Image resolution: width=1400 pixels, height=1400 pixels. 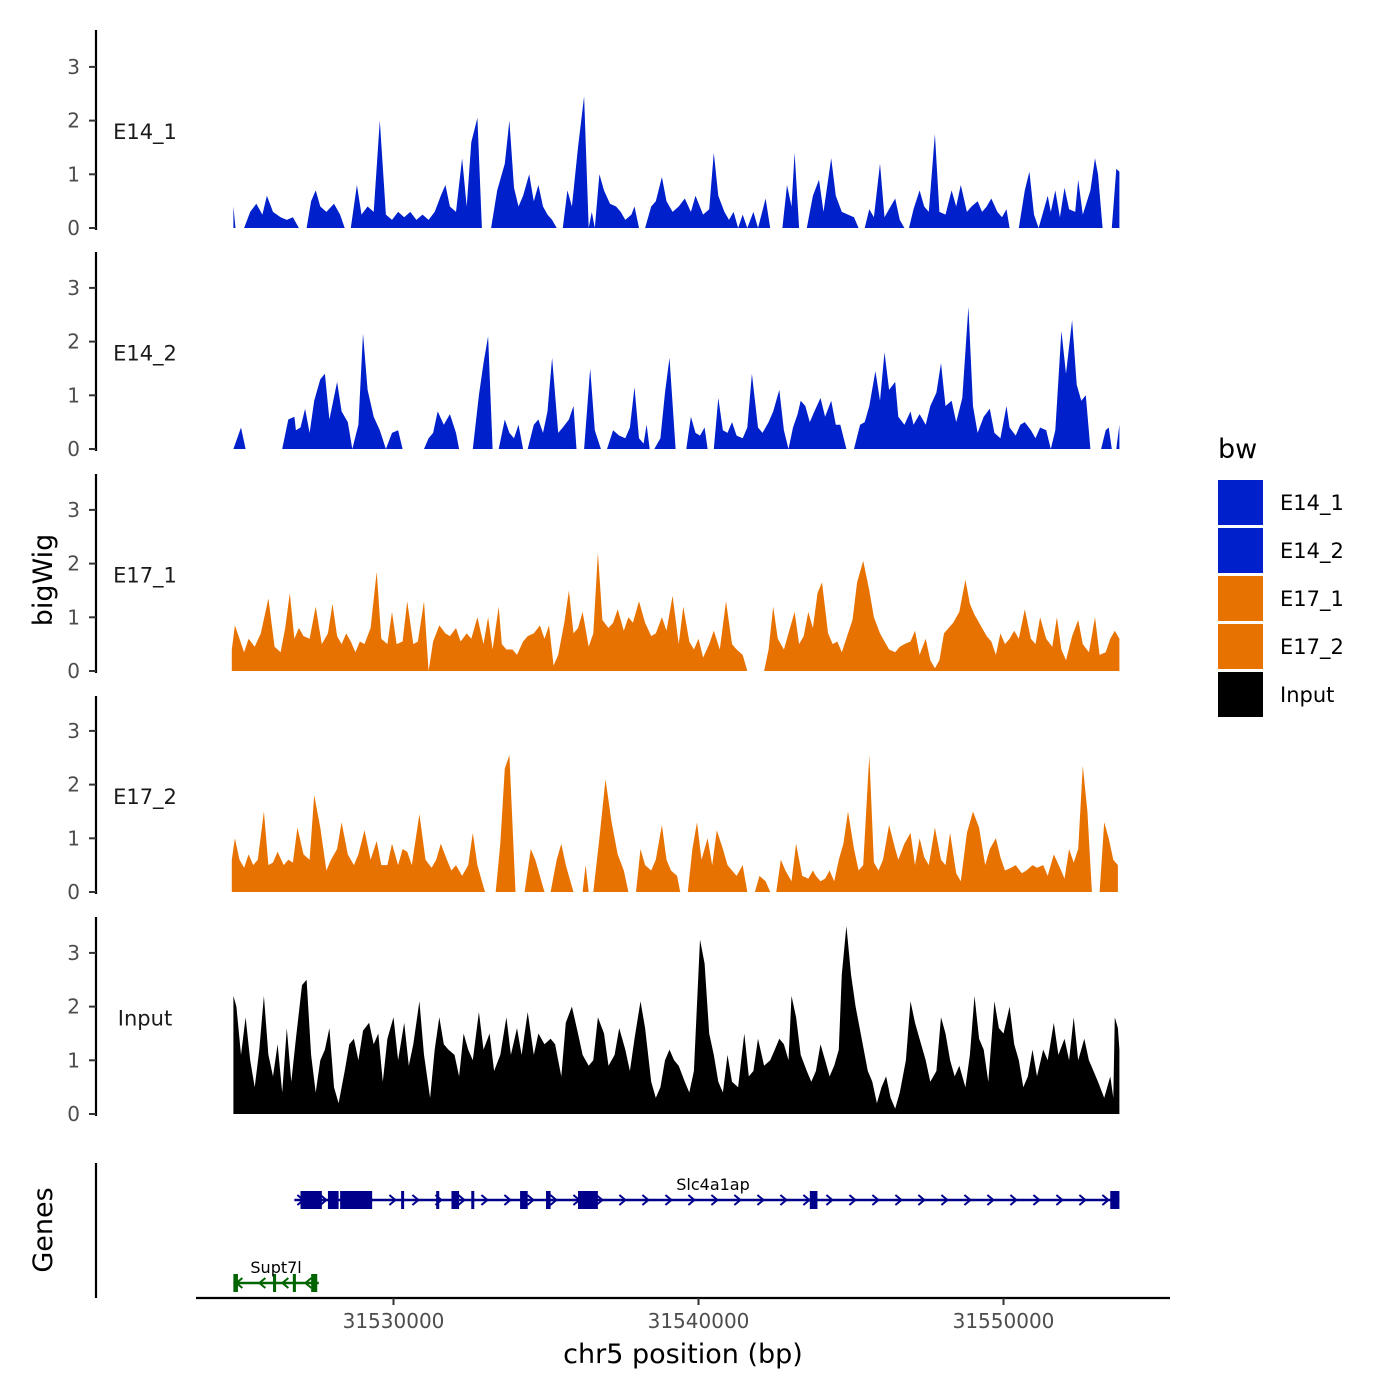 I want to click on track-e14-2: 0 1 2 3 E14_2, so click(x=593, y=356).